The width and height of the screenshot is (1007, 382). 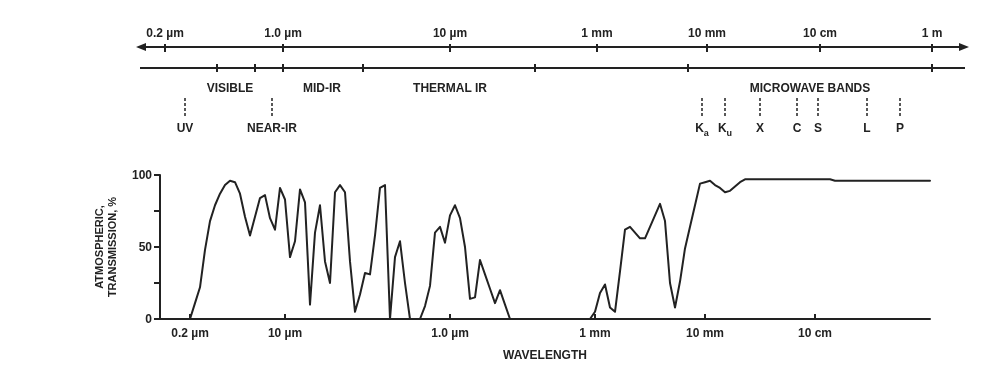 I want to click on text: MICROWAVE BANDS, so click(x=810, y=88).